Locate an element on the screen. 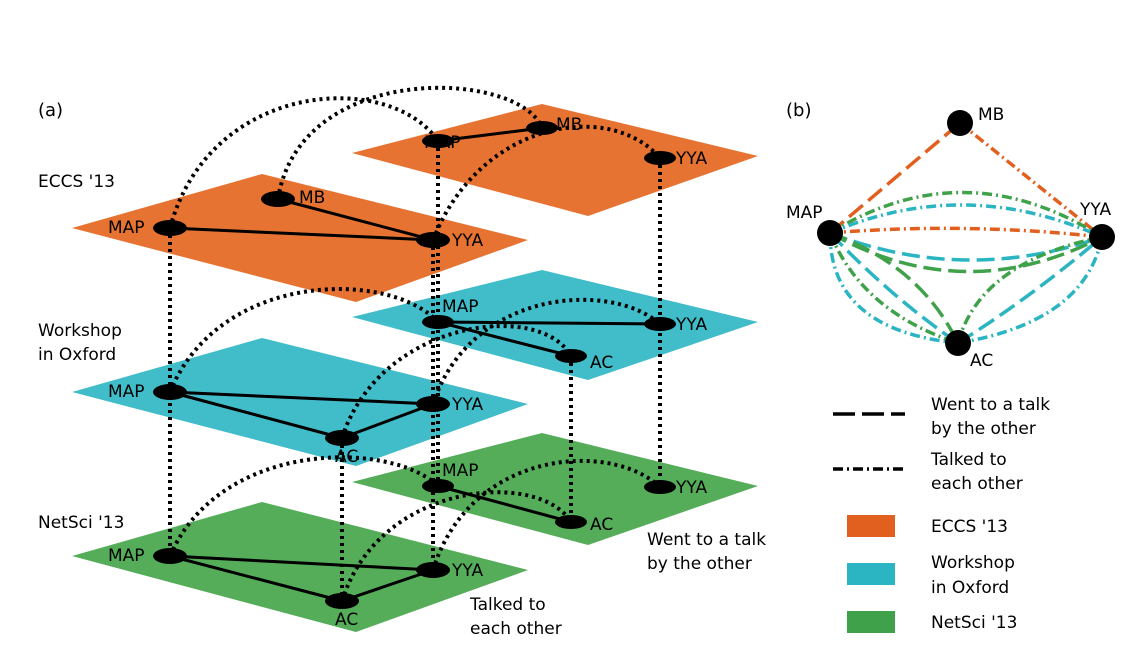  eccs-back-edges is located at coordinates (490, 134).